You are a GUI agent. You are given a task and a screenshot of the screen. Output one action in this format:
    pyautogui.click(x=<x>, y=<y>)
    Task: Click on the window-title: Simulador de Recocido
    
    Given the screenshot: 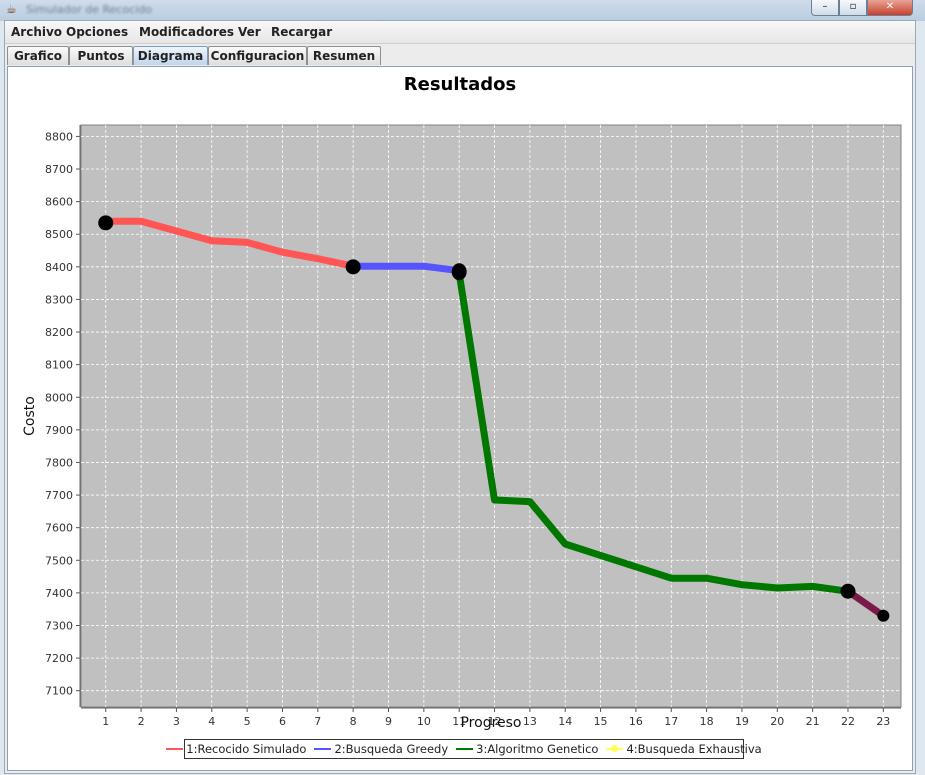 What is the action you would take?
    pyautogui.click(x=89, y=9)
    